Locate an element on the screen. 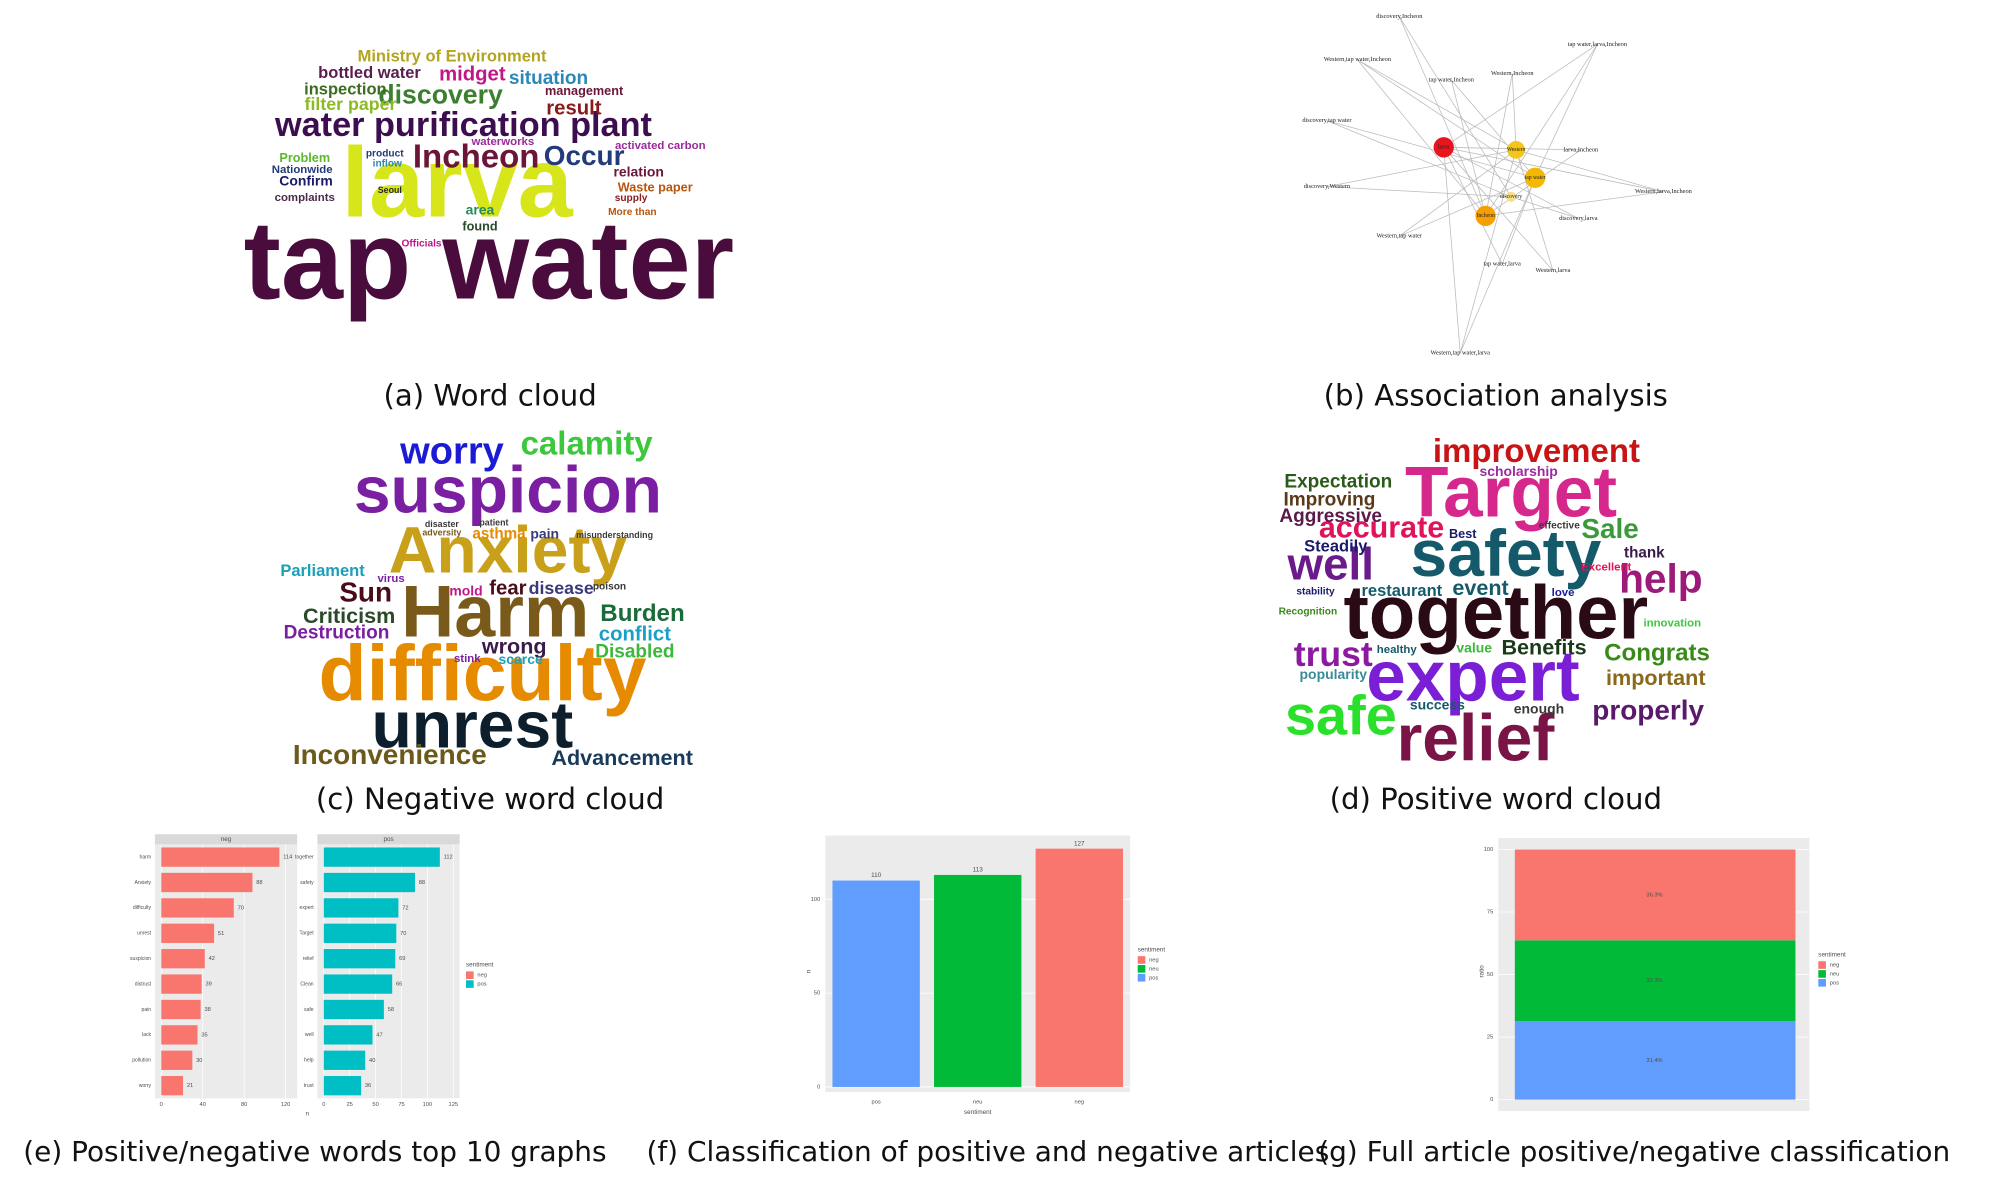  word: disaster is located at coordinates (442, 524).